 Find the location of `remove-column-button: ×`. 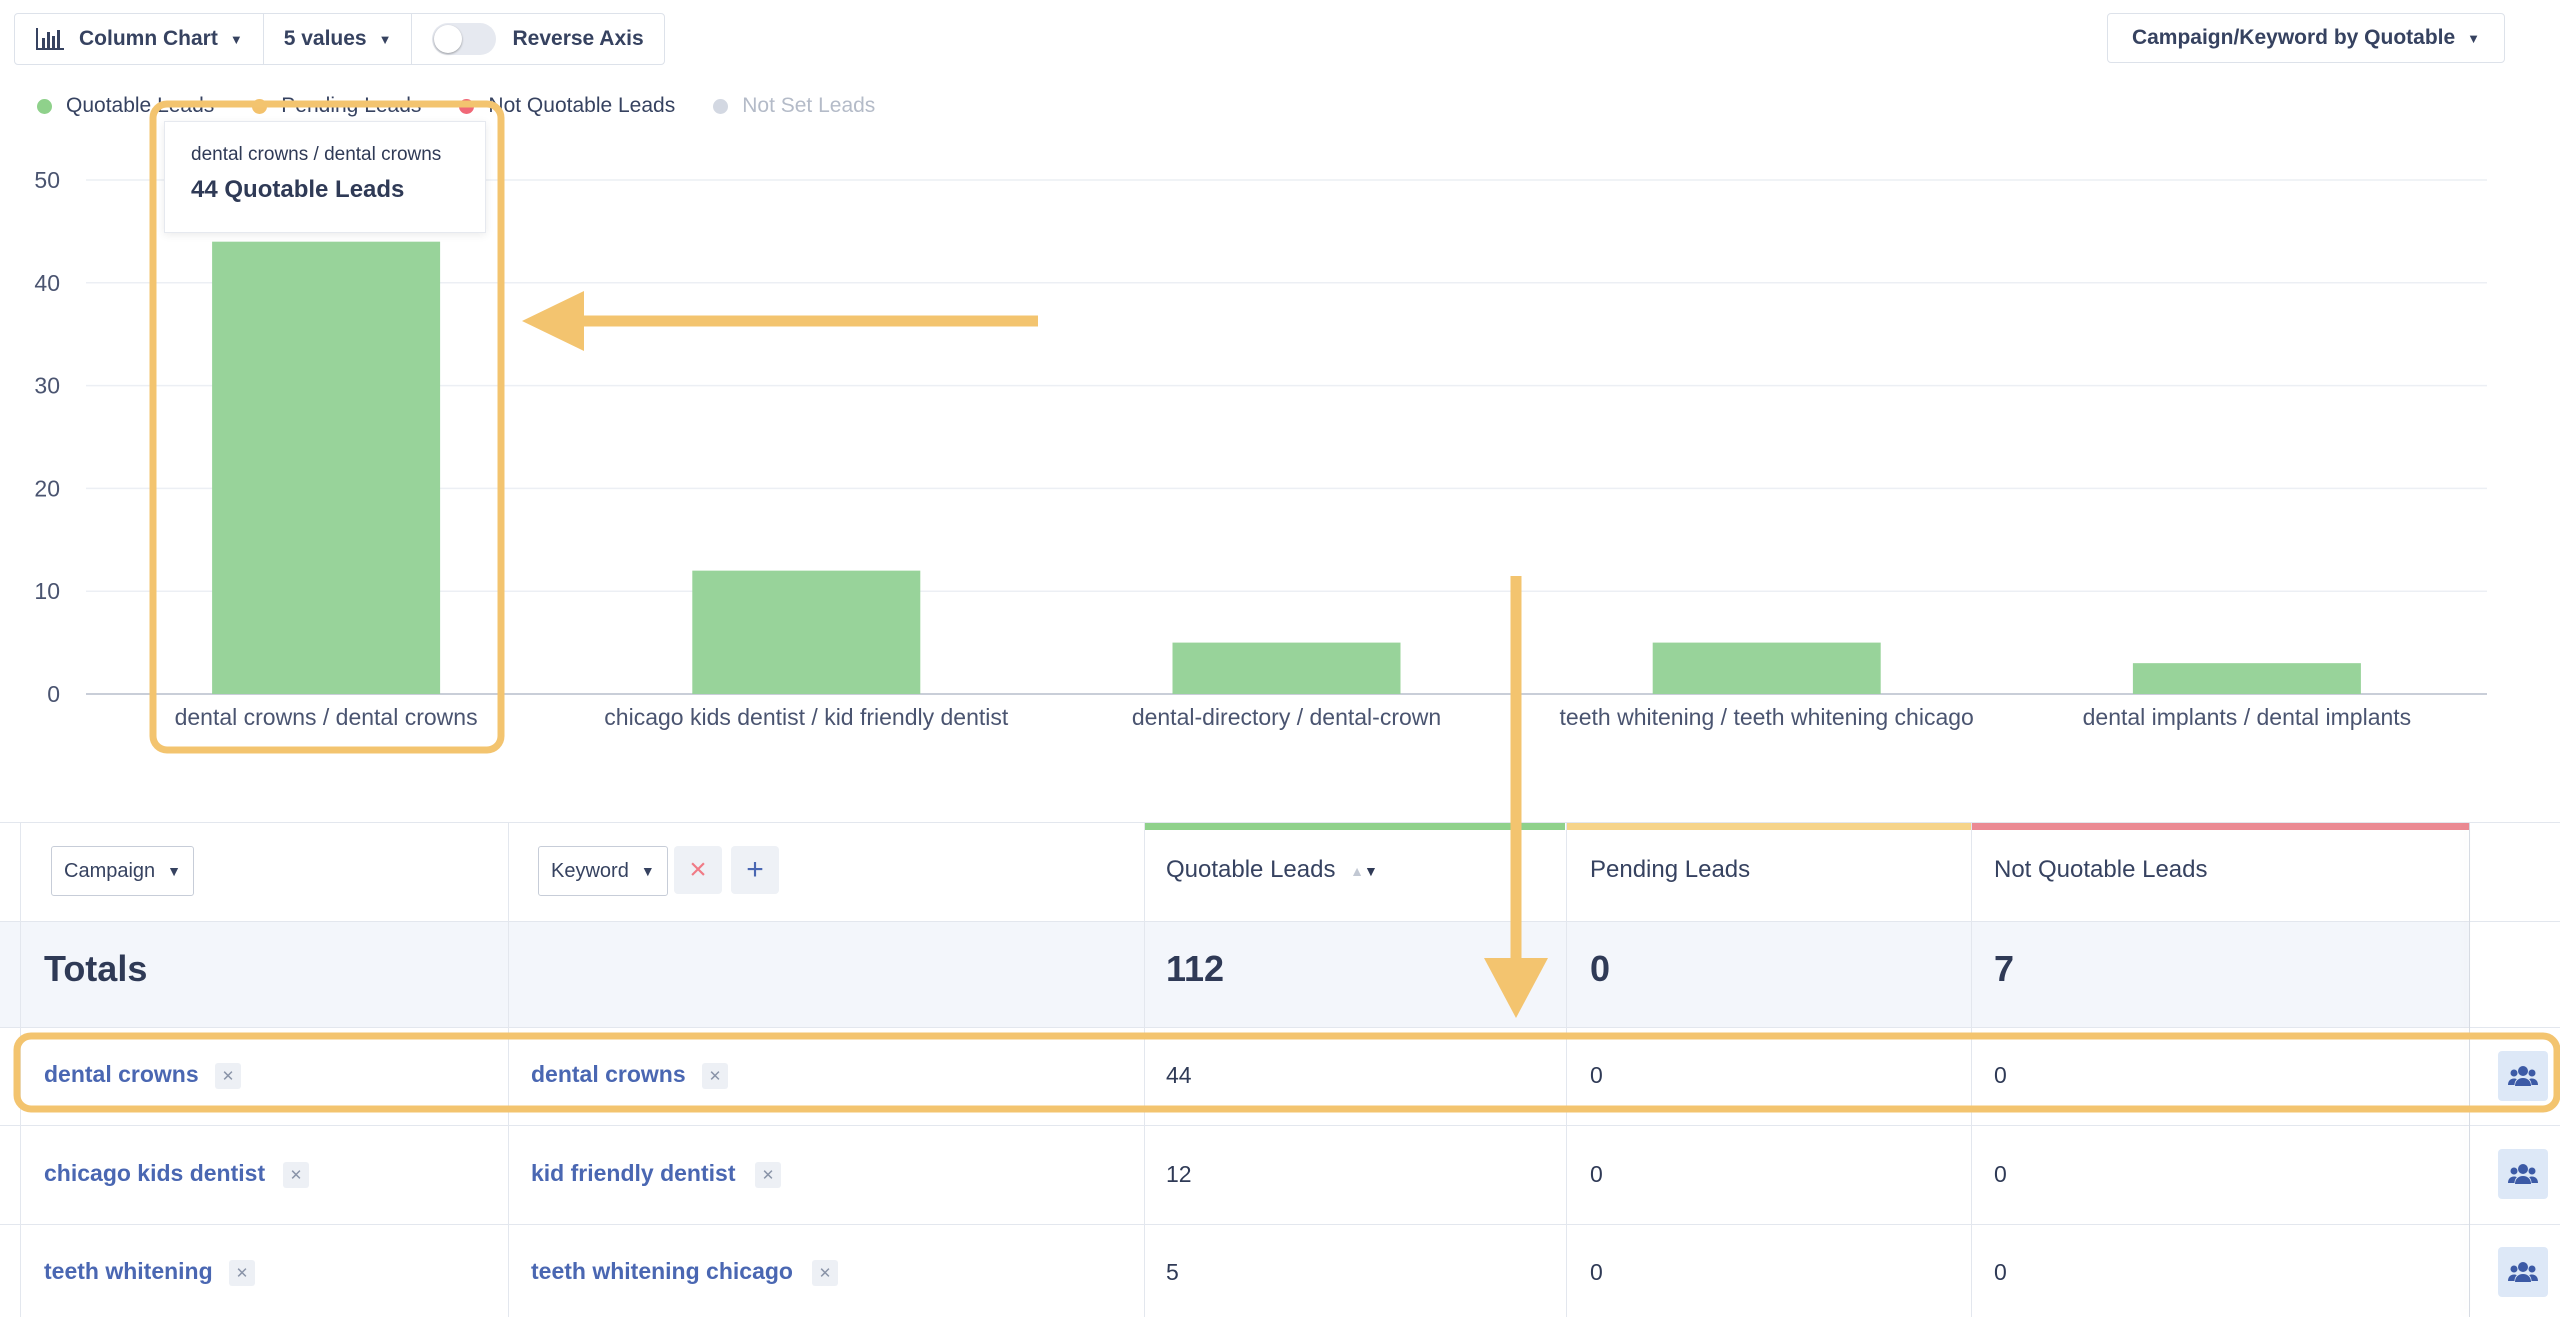

remove-column-button: × is located at coordinates (698, 870).